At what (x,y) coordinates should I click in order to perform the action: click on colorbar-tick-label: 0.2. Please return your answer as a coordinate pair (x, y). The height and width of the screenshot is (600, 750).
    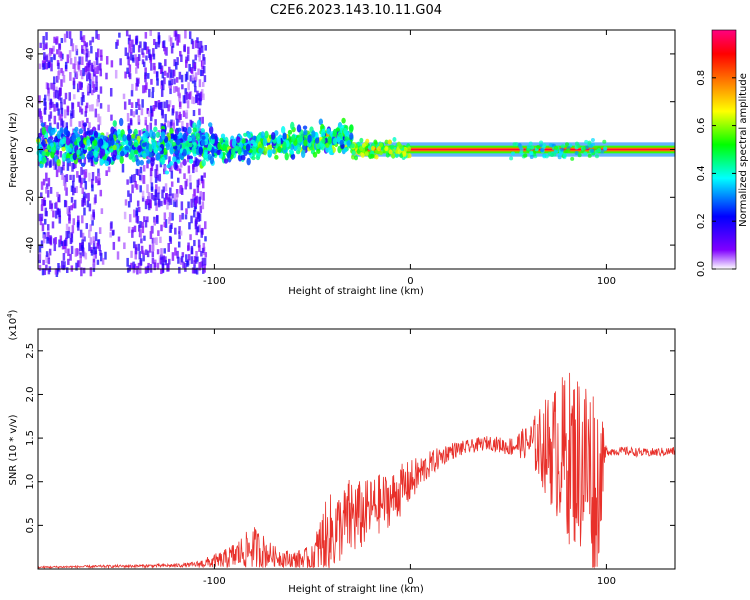
    Looking at the image, I should click on (701, 221).